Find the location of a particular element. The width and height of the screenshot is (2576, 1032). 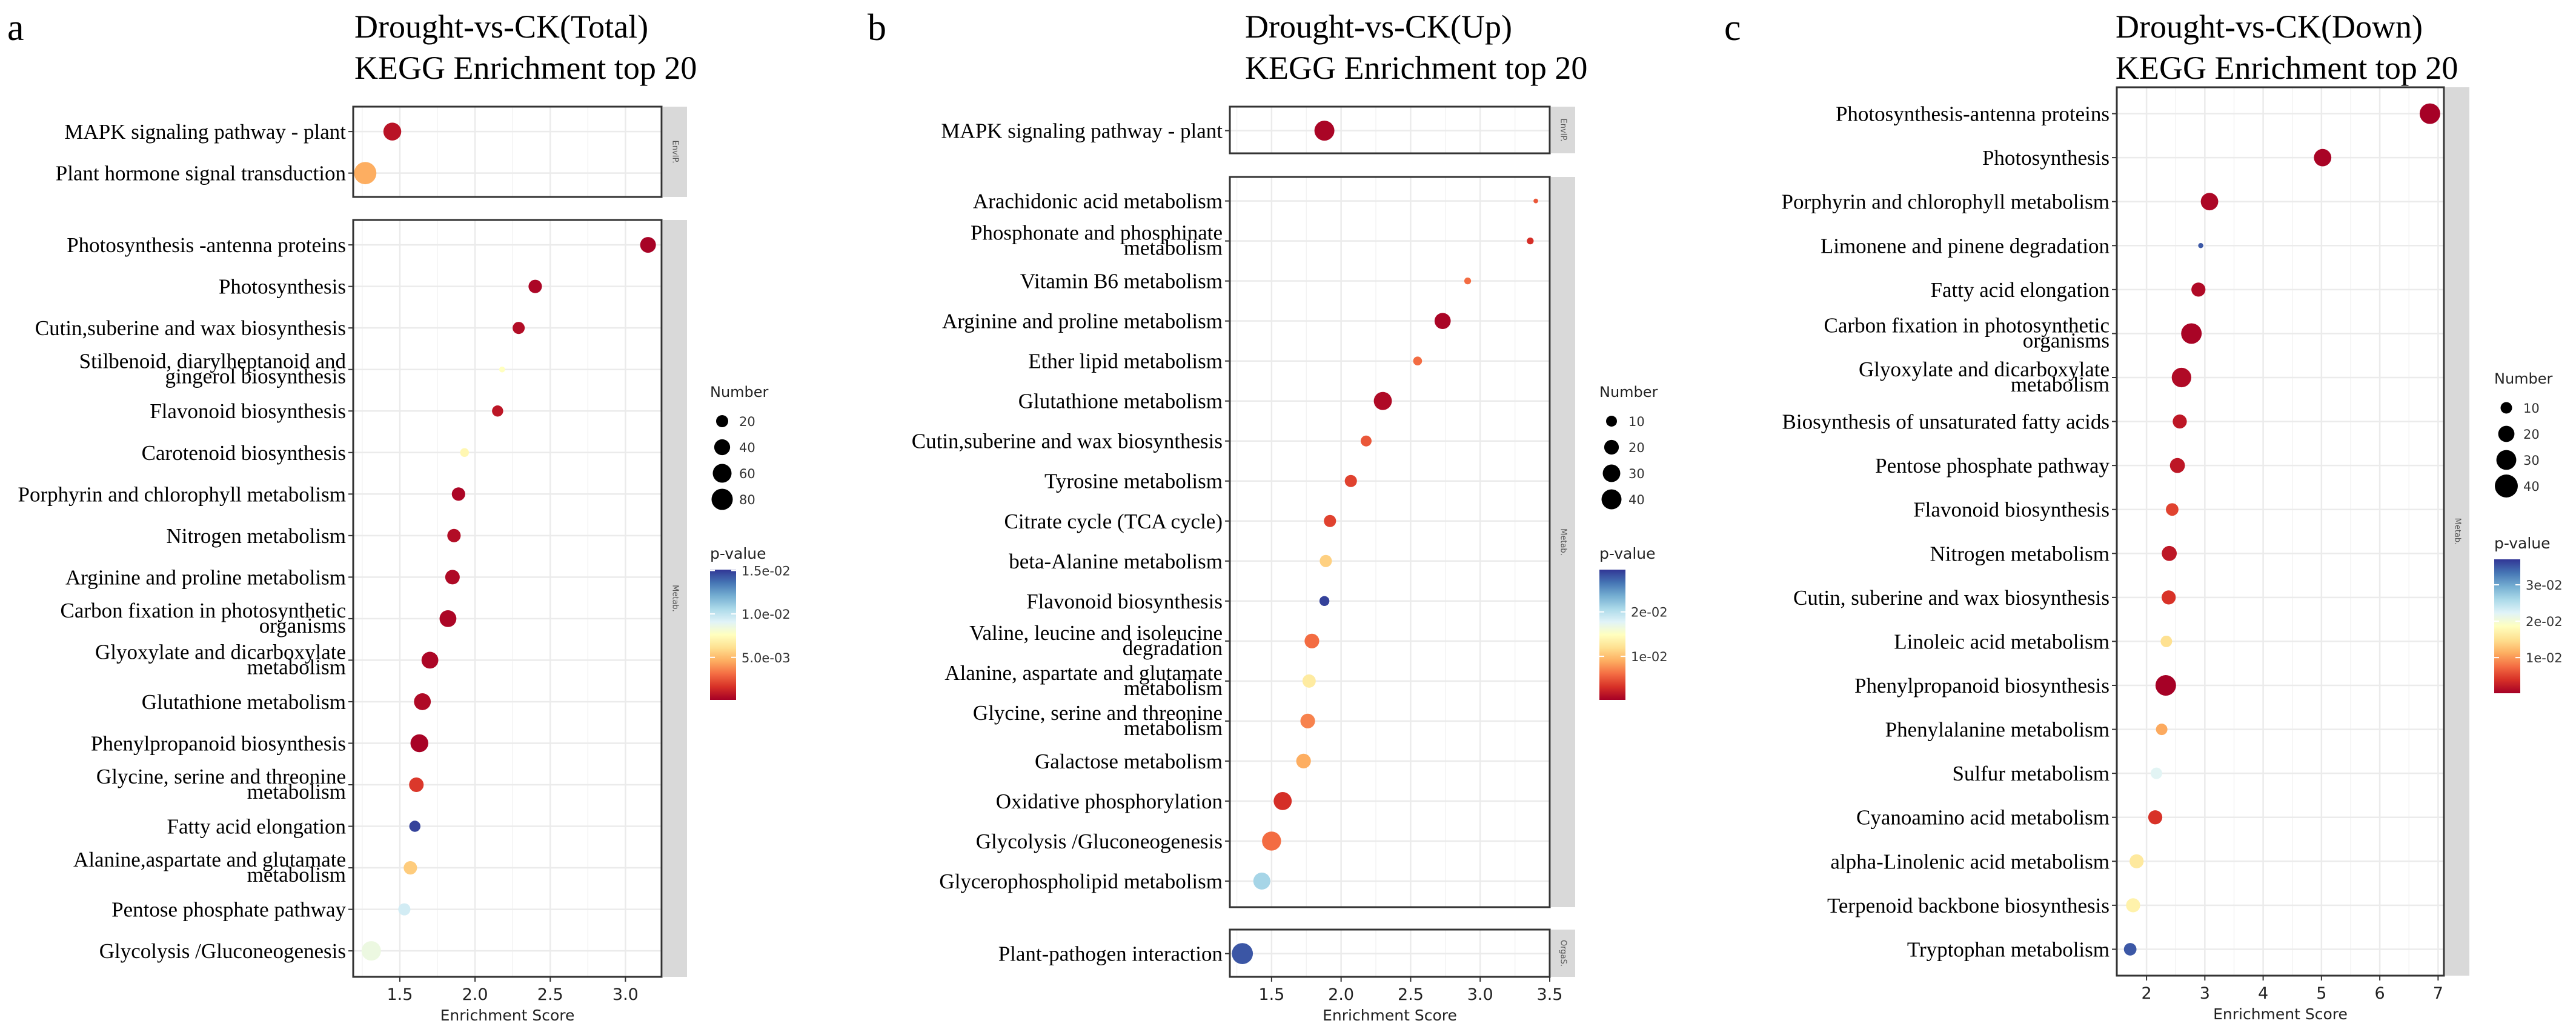

y-tick-label: Tyrosine metabolism is located at coordinates (1133, 482).